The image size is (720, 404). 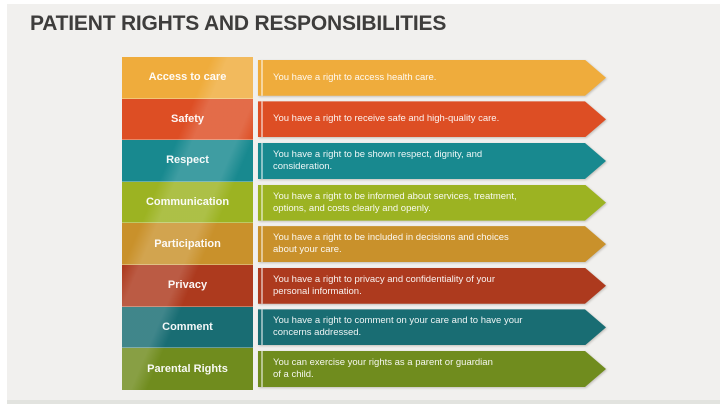 I want to click on right-description-arrow: You have a right to access health care., so click(x=432, y=78).